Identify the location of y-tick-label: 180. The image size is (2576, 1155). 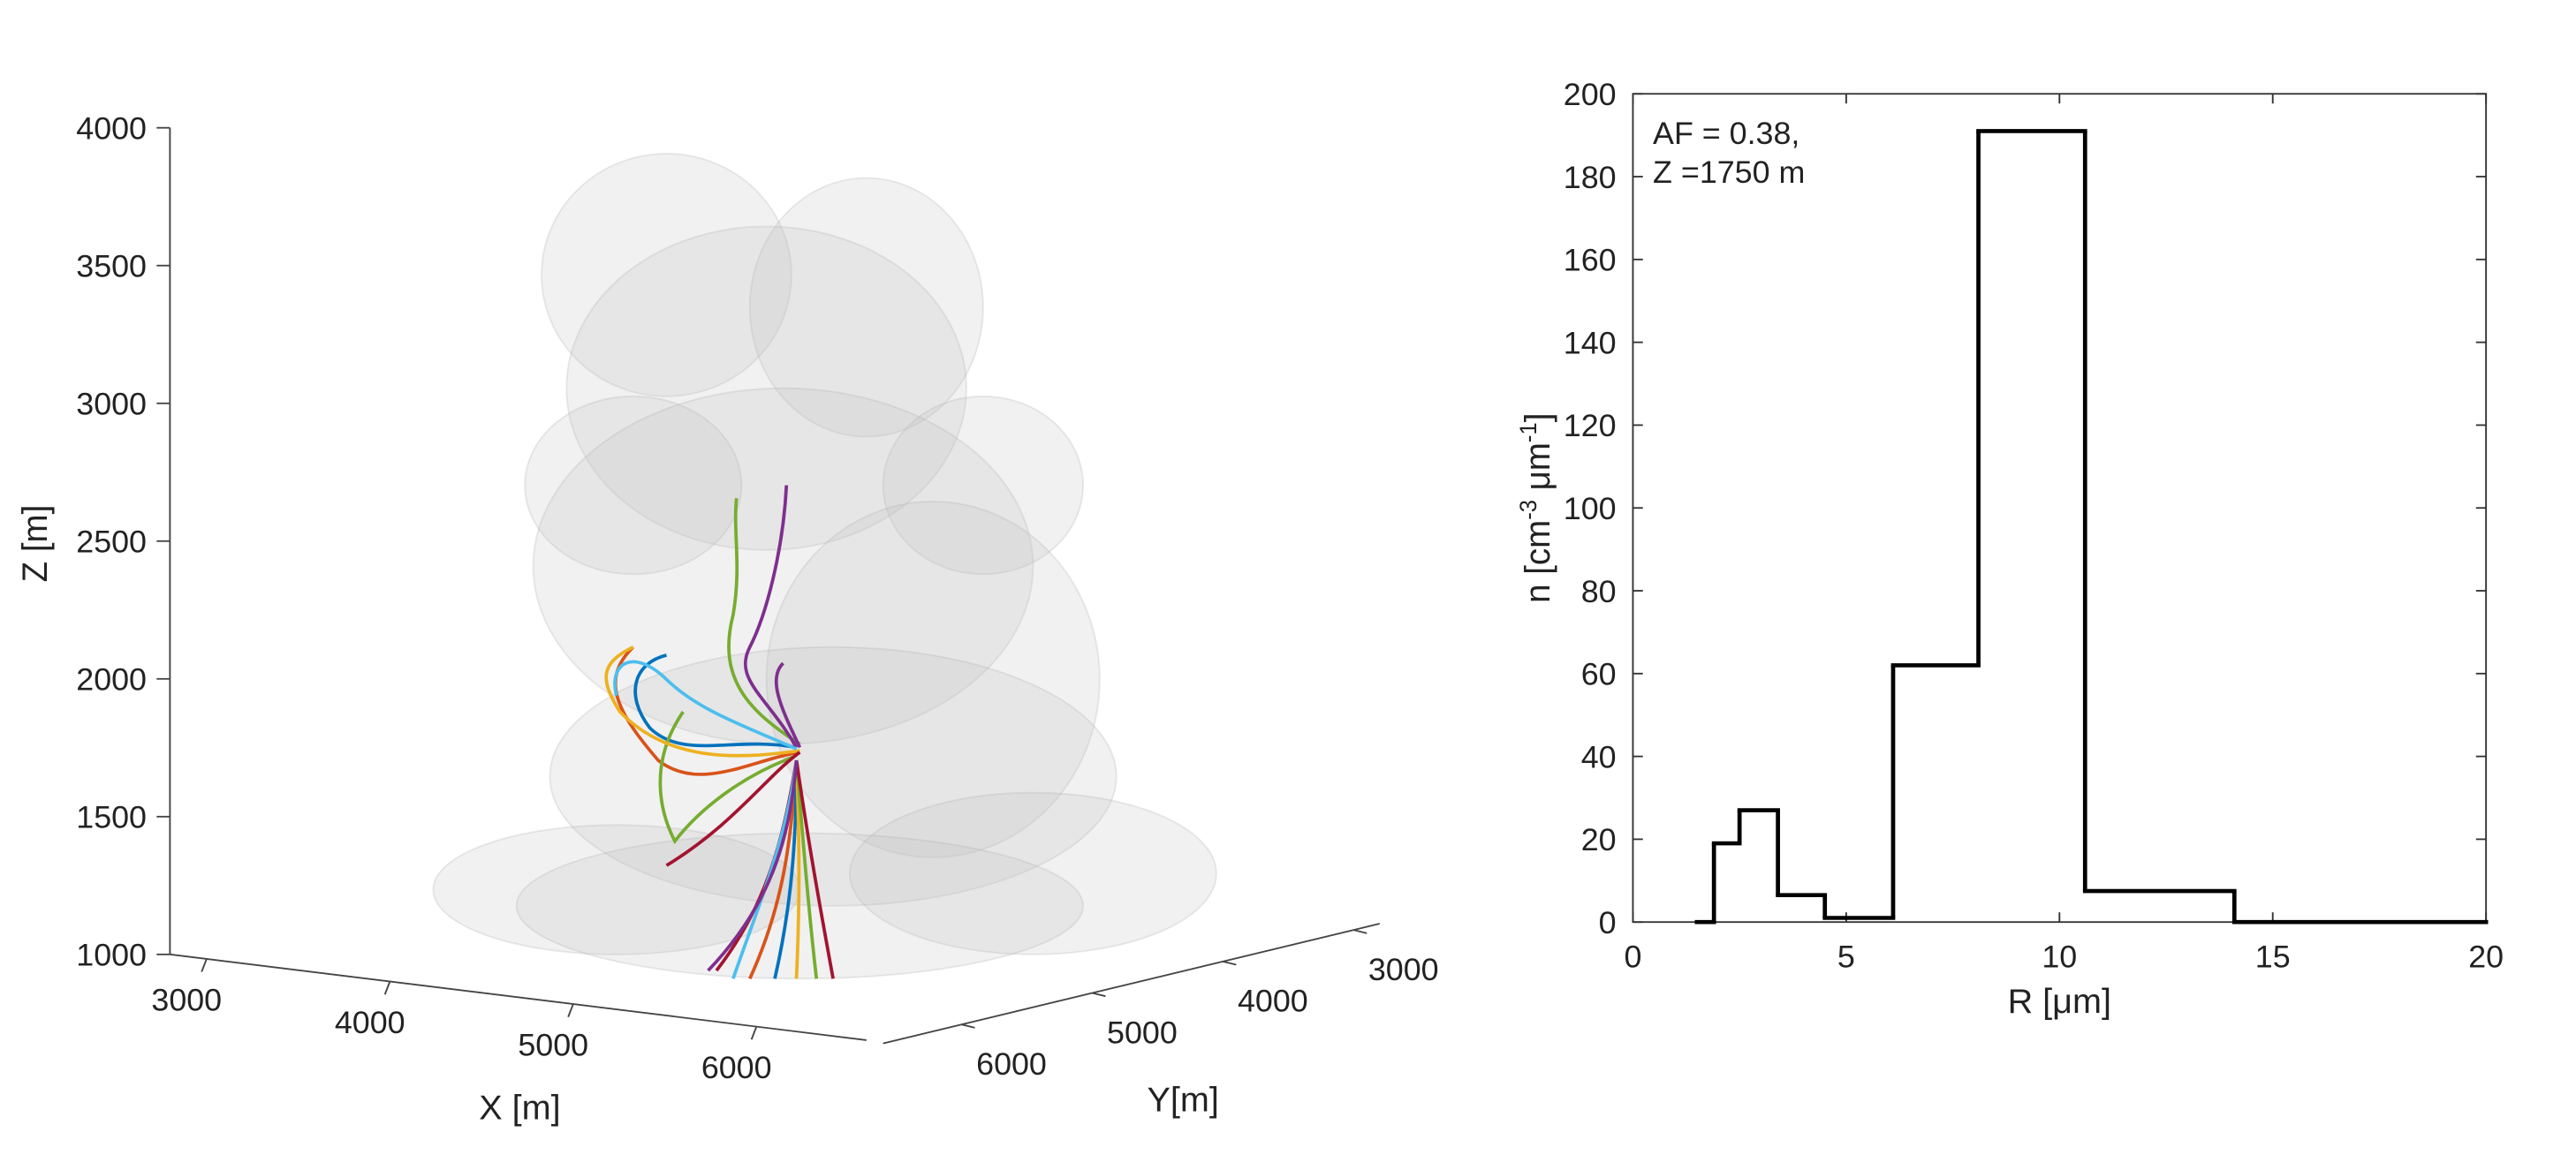
(1591, 177).